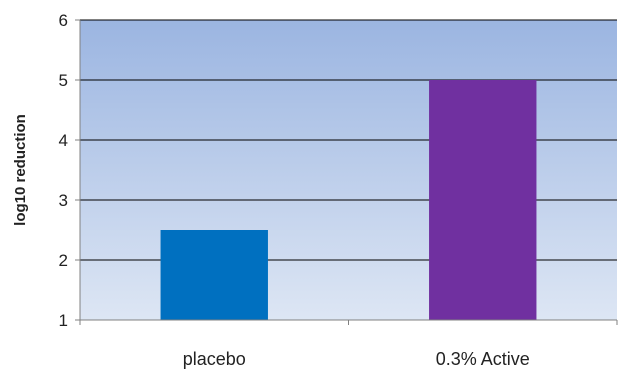 The image size is (618, 370). What do you see at coordinates (214, 359) in the screenshot?
I see `x-tick-label: placebo` at bounding box center [214, 359].